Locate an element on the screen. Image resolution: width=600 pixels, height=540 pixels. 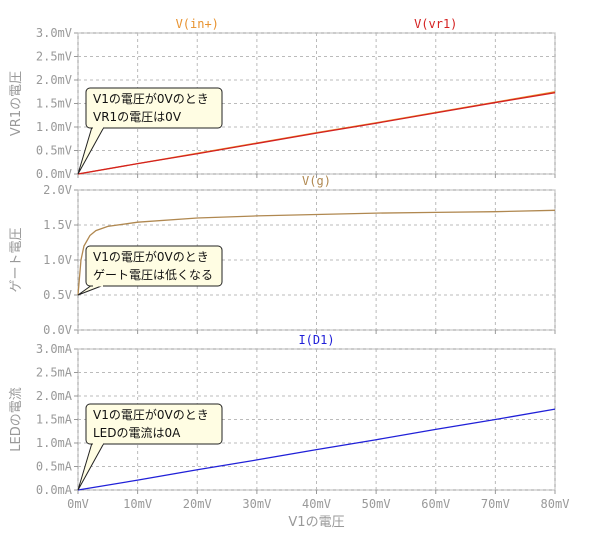
x-tick-label: 70mV is located at coordinates (495, 504).